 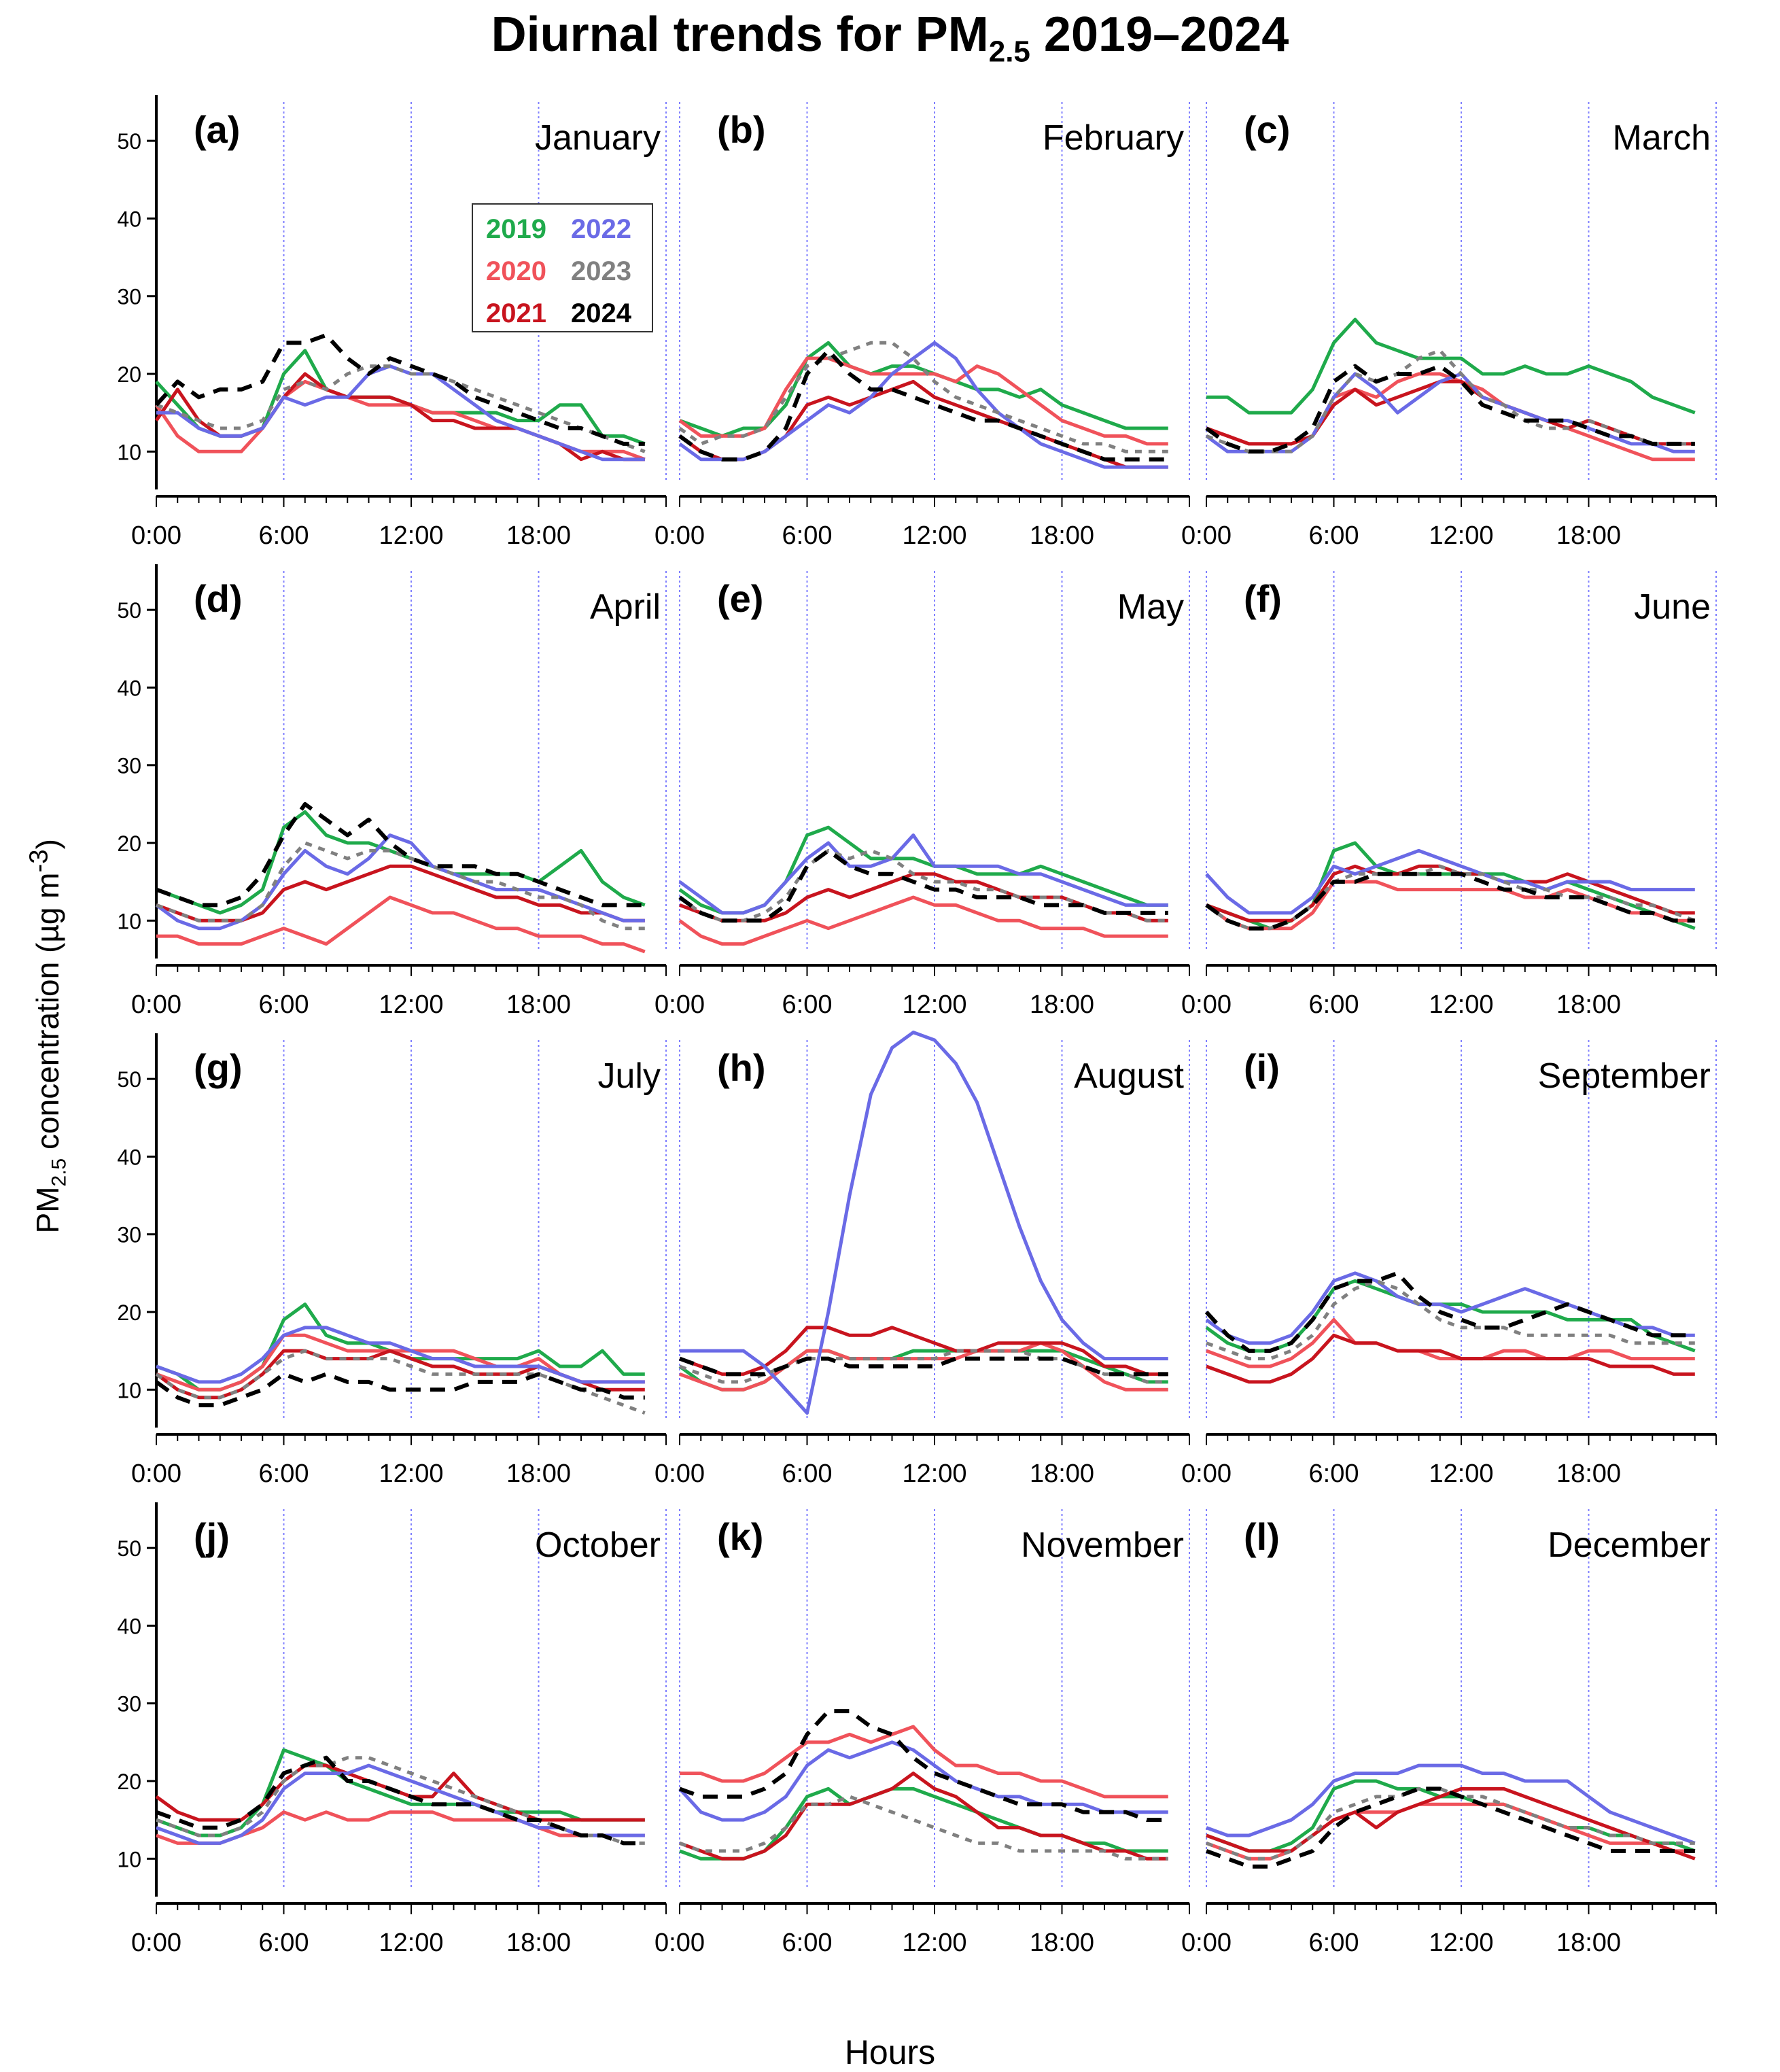 What do you see at coordinates (1166, 34) in the screenshot?
I see `title-years: 2019–2024` at bounding box center [1166, 34].